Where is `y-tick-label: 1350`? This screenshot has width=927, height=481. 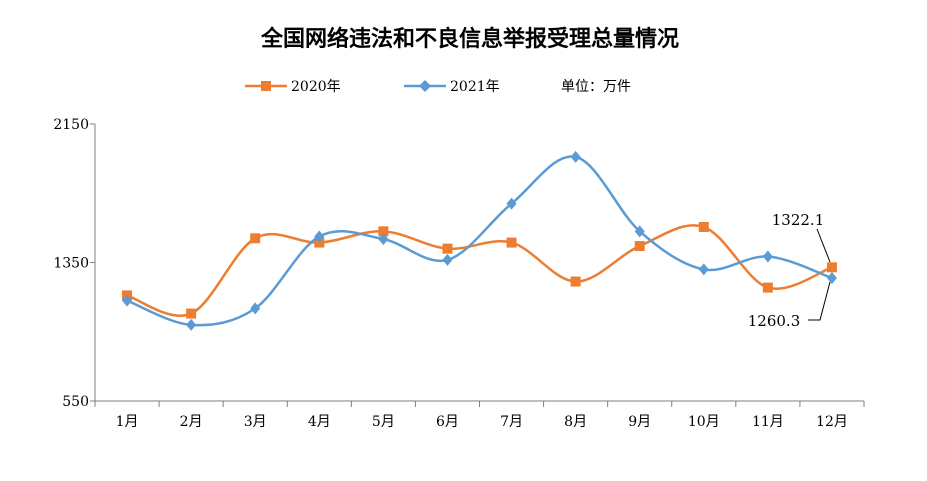
y-tick-label: 1350 is located at coordinates (71, 264).